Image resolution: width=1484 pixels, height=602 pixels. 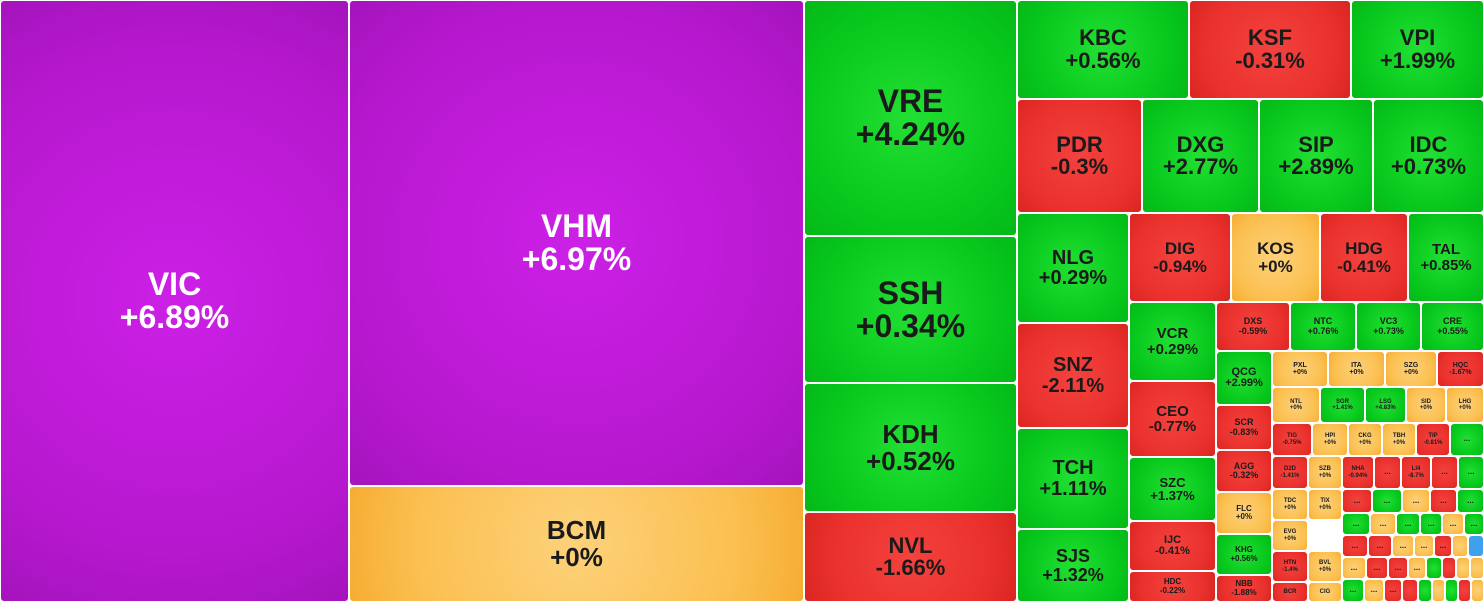 What do you see at coordinates (1270, 49) in the screenshot?
I see `tile-ksf: KSF -0.31%` at bounding box center [1270, 49].